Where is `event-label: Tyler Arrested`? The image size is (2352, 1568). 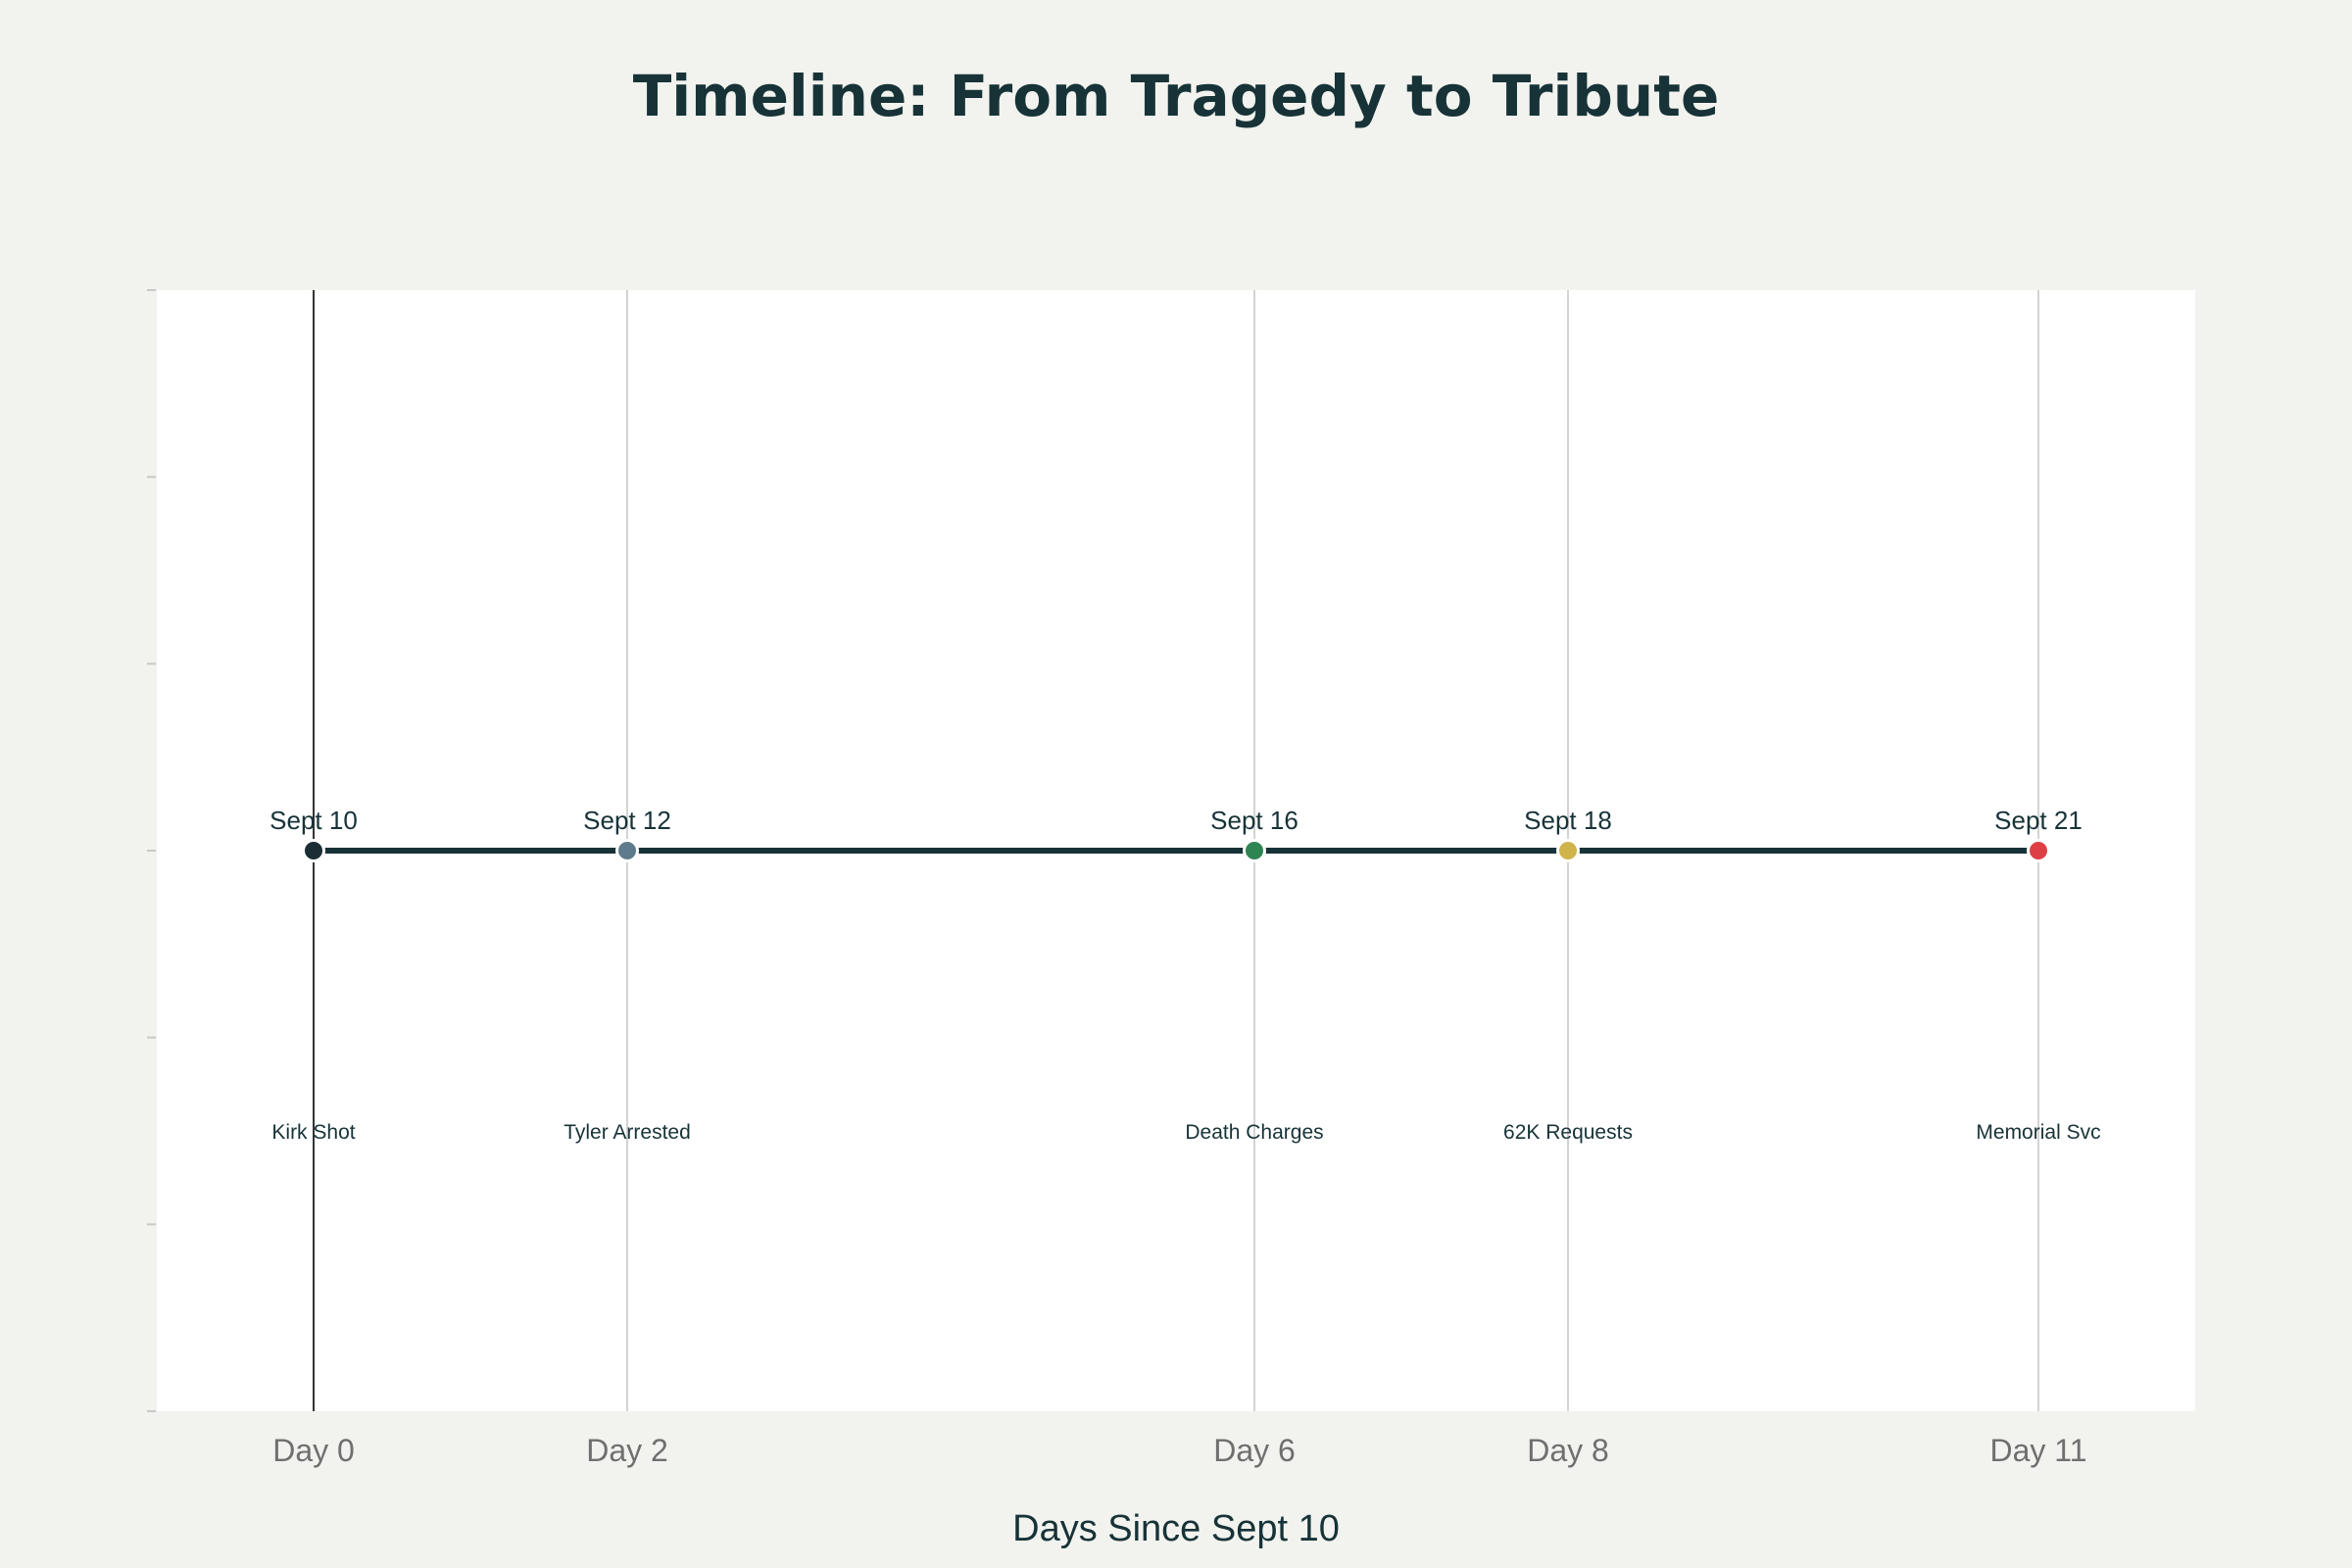
event-label: Tyler Arrested is located at coordinates (627, 1132).